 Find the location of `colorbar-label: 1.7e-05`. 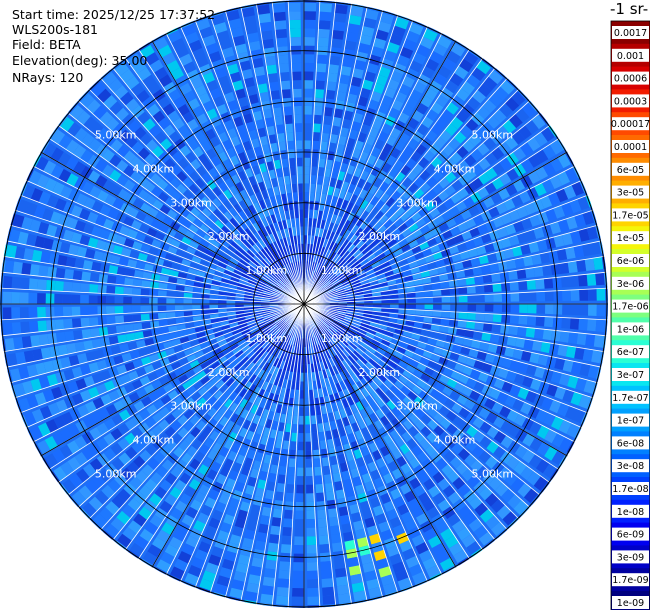

colorbar-label: 1.7e-05 is located at coordinates (630, 215).